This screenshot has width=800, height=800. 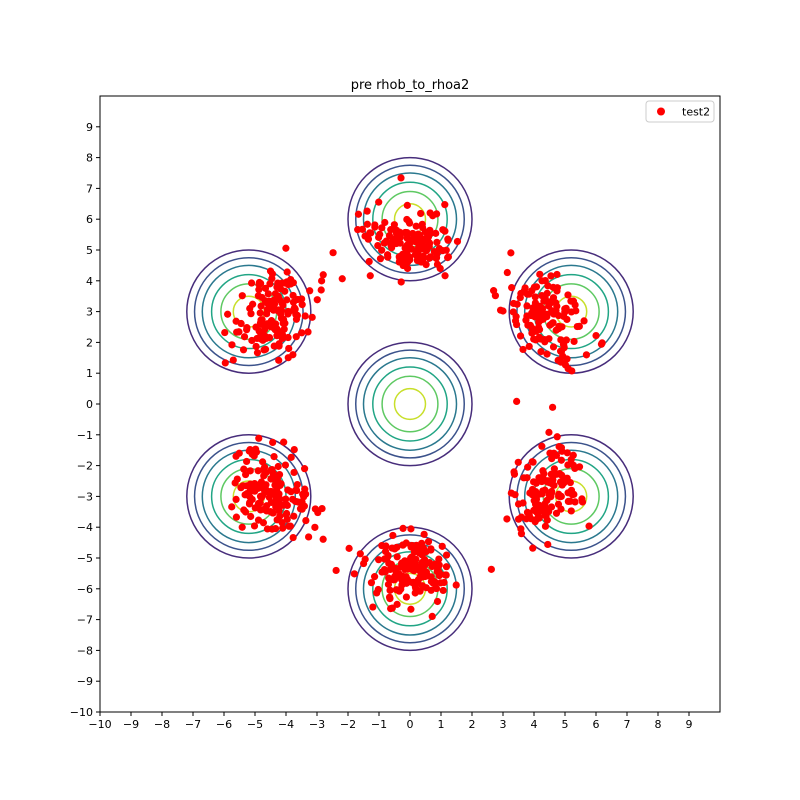 What do you see at coordinates (81, 712) in the screenshot?
I see `y-tick-label: −10` at bounding box center [81, 712].